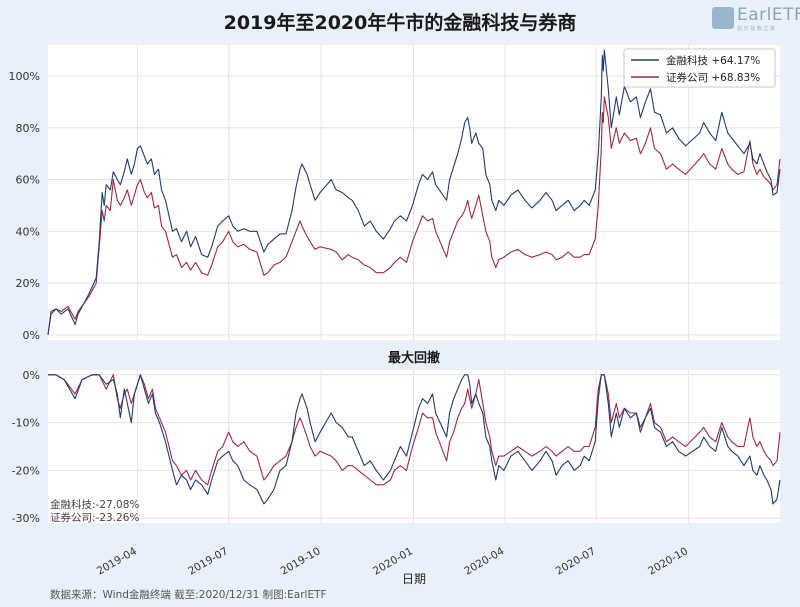  Describe the element at coordinates (26, 447) in the screenshot. I see `bottom-y-tick-labels: 0% -10% -20% -30%` at that location.